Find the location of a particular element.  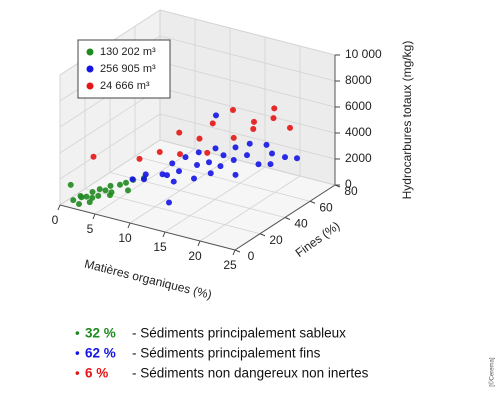

z-axis-label: Hydrocarbures totaux (mg/kg) is located at coordinates (407, 120).